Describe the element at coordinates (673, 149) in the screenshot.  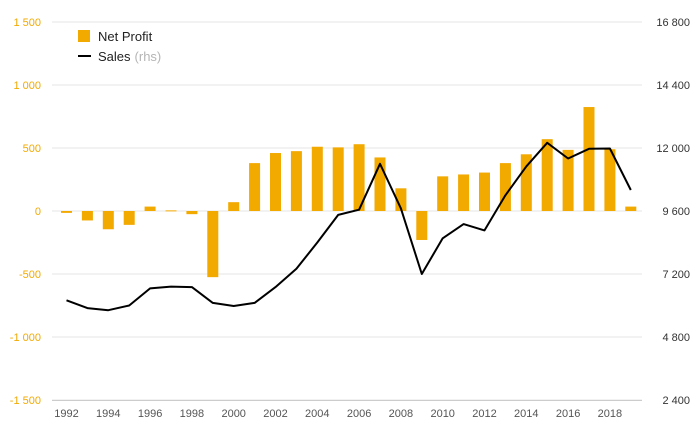
I see `right-tick-label: 12 000` at that location.